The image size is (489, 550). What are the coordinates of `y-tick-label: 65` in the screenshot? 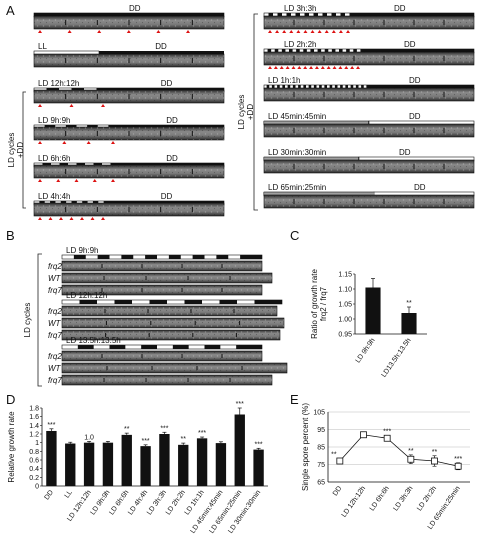 It's located at (321, 483).